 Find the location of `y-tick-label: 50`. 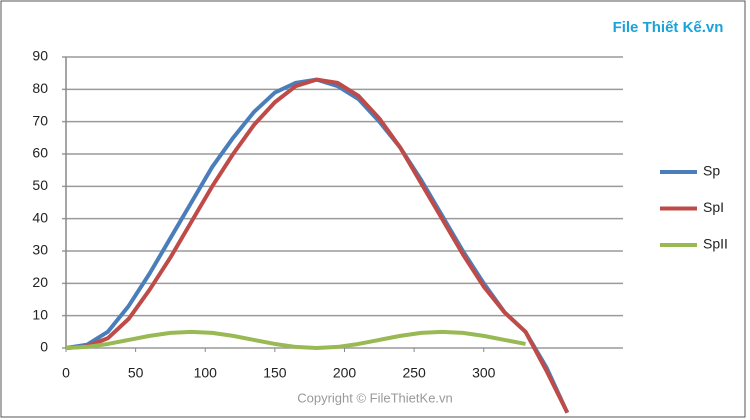

y-tick-label: 50 is located at coordinates (40, 185).